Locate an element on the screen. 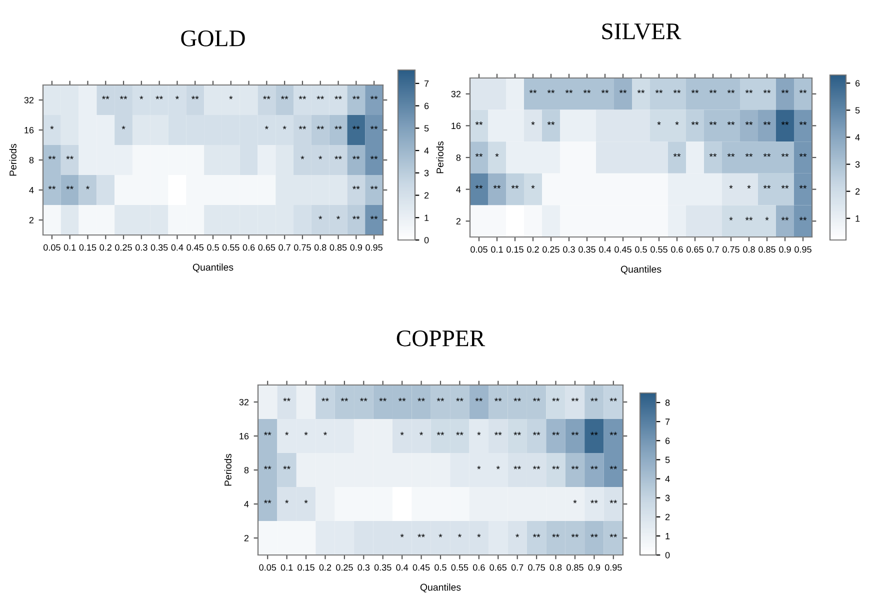  color-bar-label: 7 is located at coordinates (426, 83).